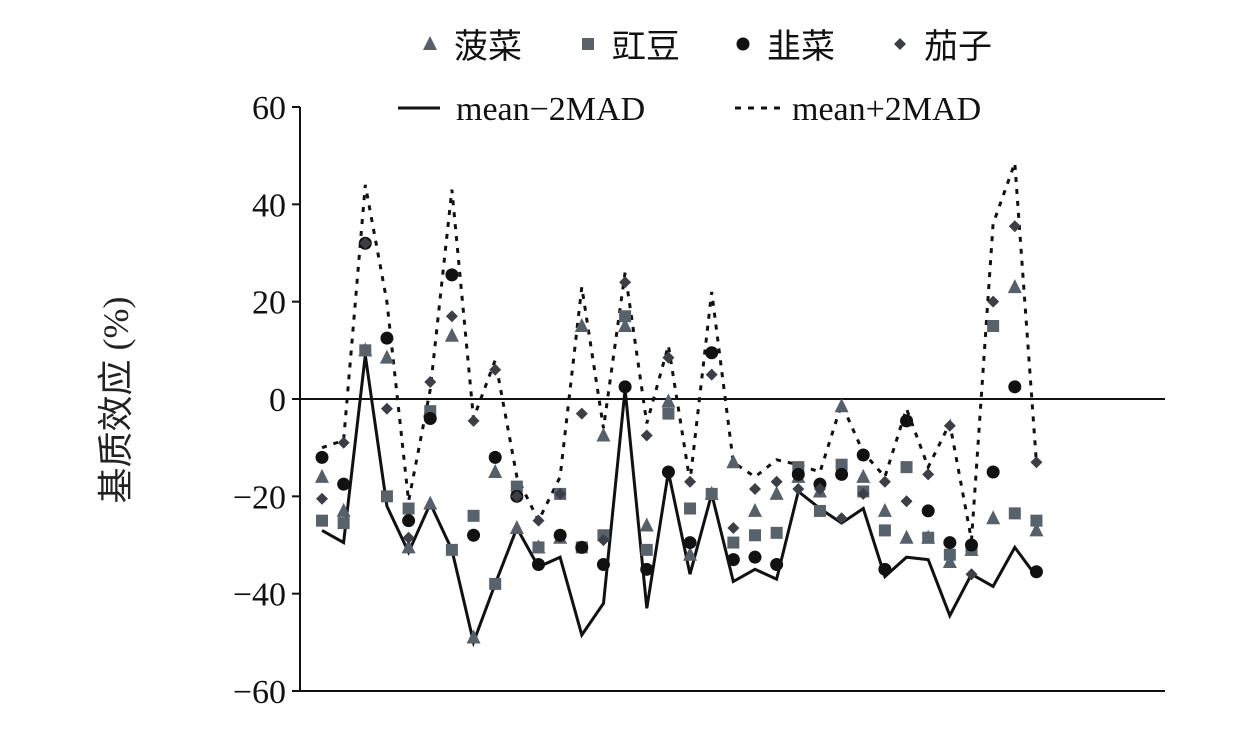  I want to click on legend-circle-icon, so click(743, 44).